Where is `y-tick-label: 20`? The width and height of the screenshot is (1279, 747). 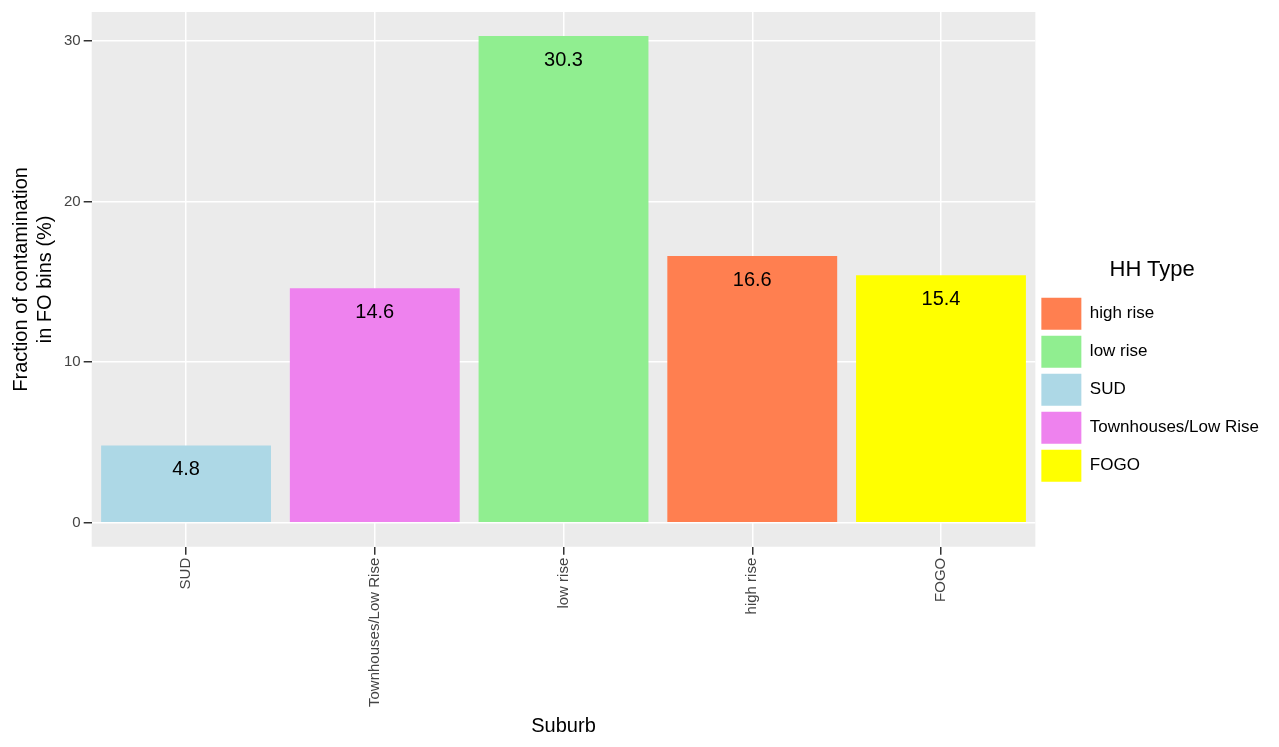 y-tick-label: 20 is located at coordinates (72, 200).